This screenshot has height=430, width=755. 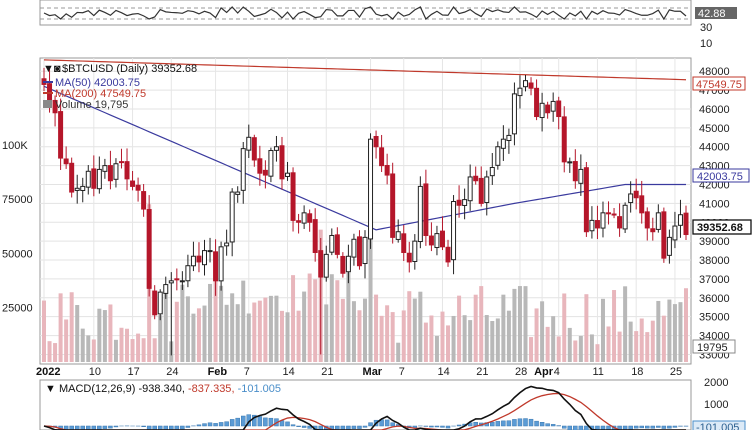 I want to click on macd-legend-macd: -938.340, so click(x=159, y=389).